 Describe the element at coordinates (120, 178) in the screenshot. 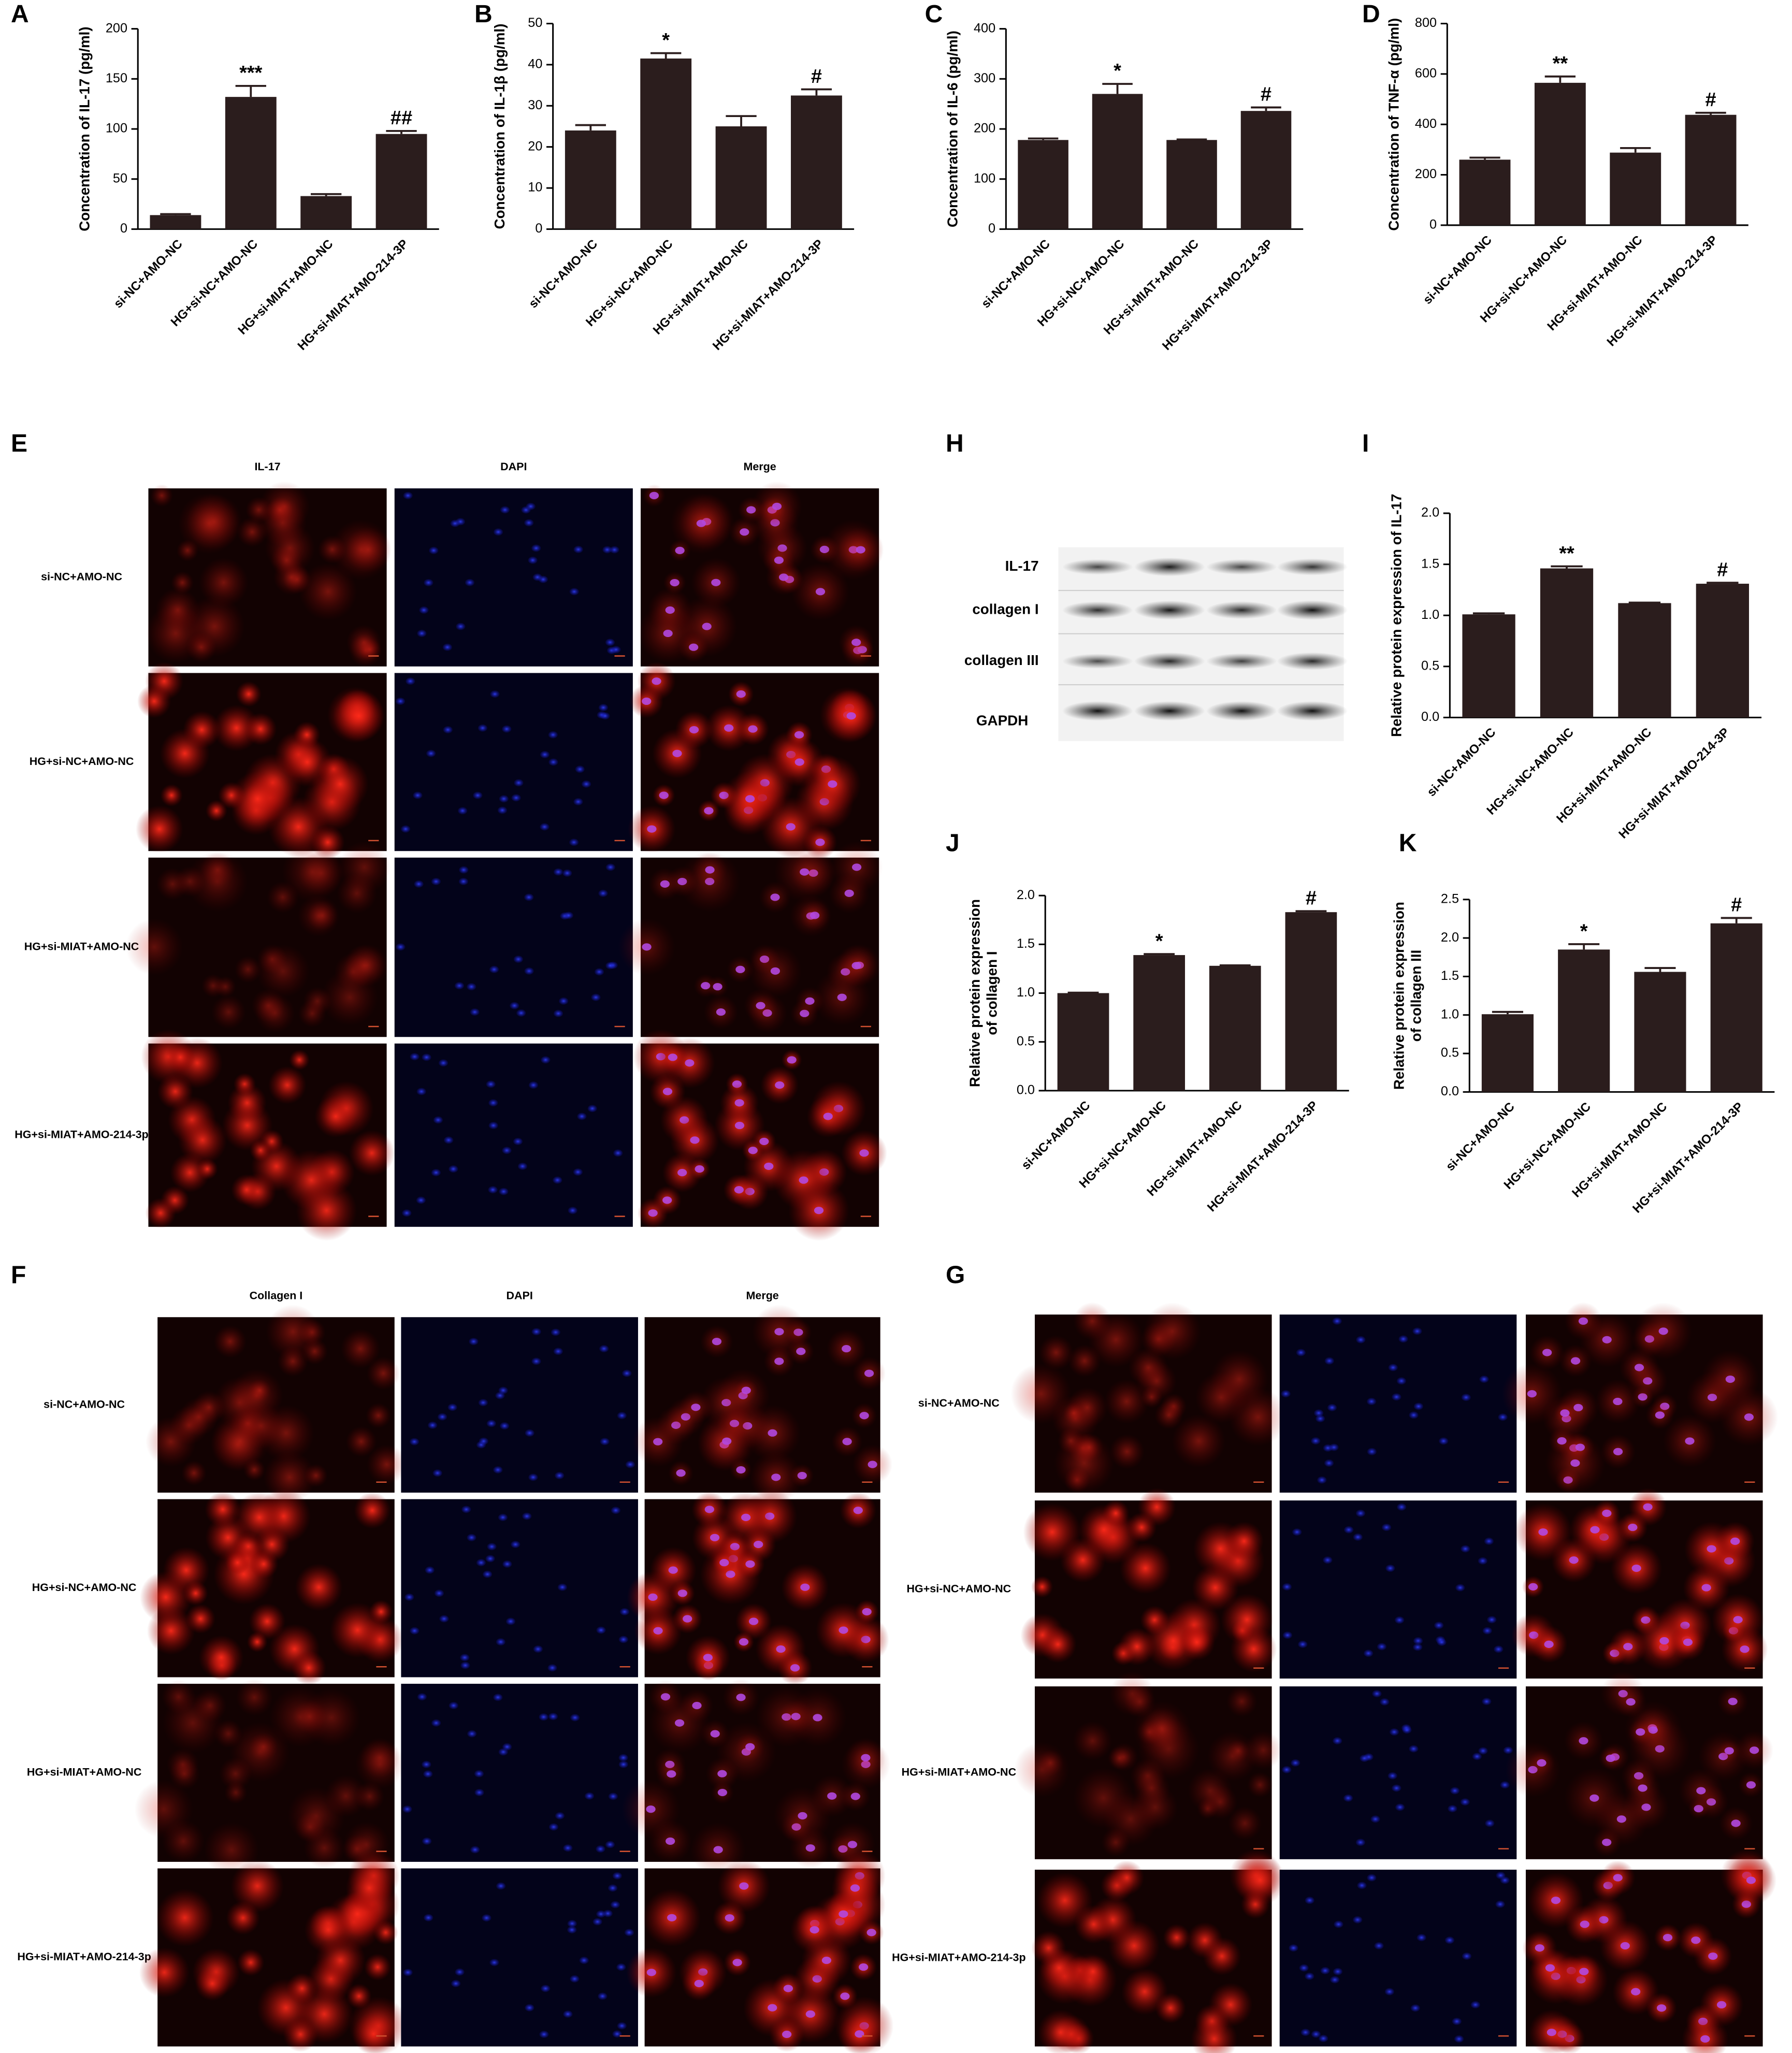

I see `y-tick-label: 50` at that location.